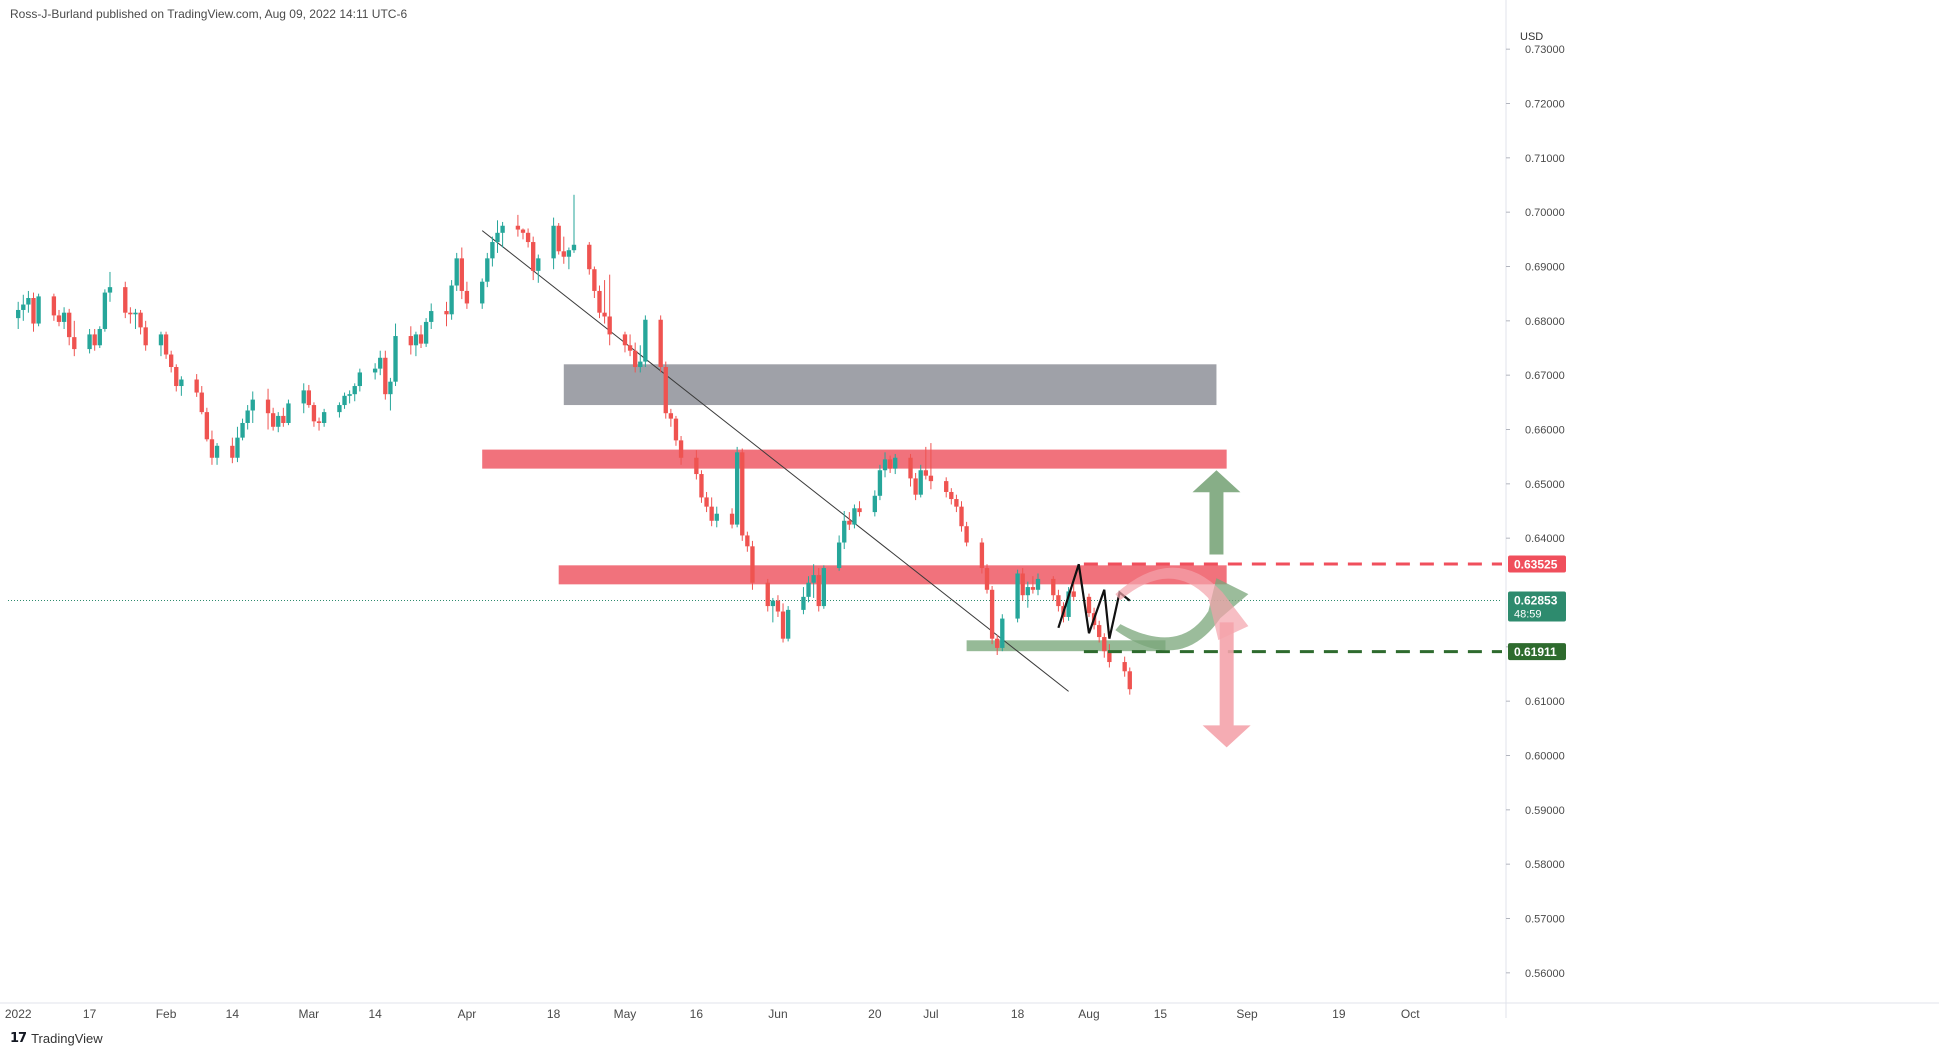  I want to click on last-price-price-label-bg, so click(1537, 606).